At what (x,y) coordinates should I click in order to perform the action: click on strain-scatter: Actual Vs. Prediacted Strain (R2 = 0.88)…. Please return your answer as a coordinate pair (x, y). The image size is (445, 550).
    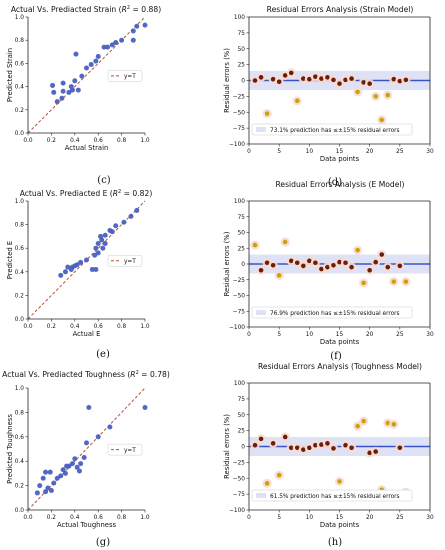
    Looking at the image, I should click on (83, 95).